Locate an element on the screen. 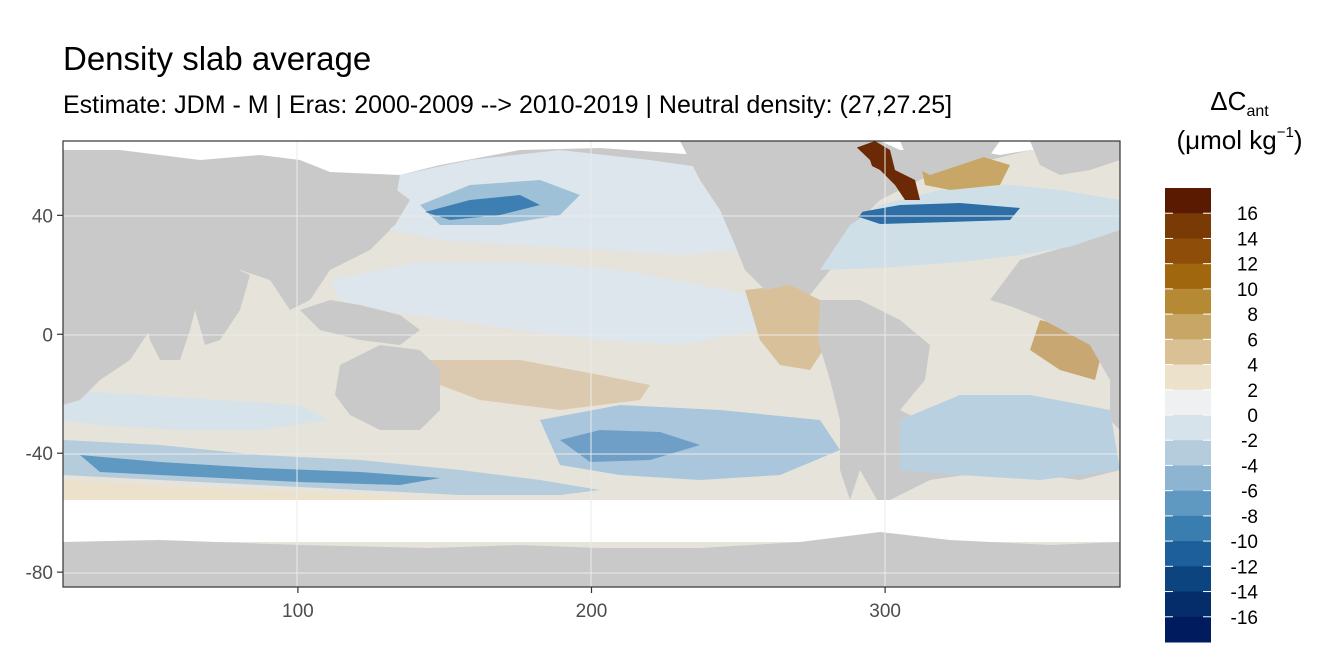  colorbar-label: -16 is located at coordinates (1244, 618).